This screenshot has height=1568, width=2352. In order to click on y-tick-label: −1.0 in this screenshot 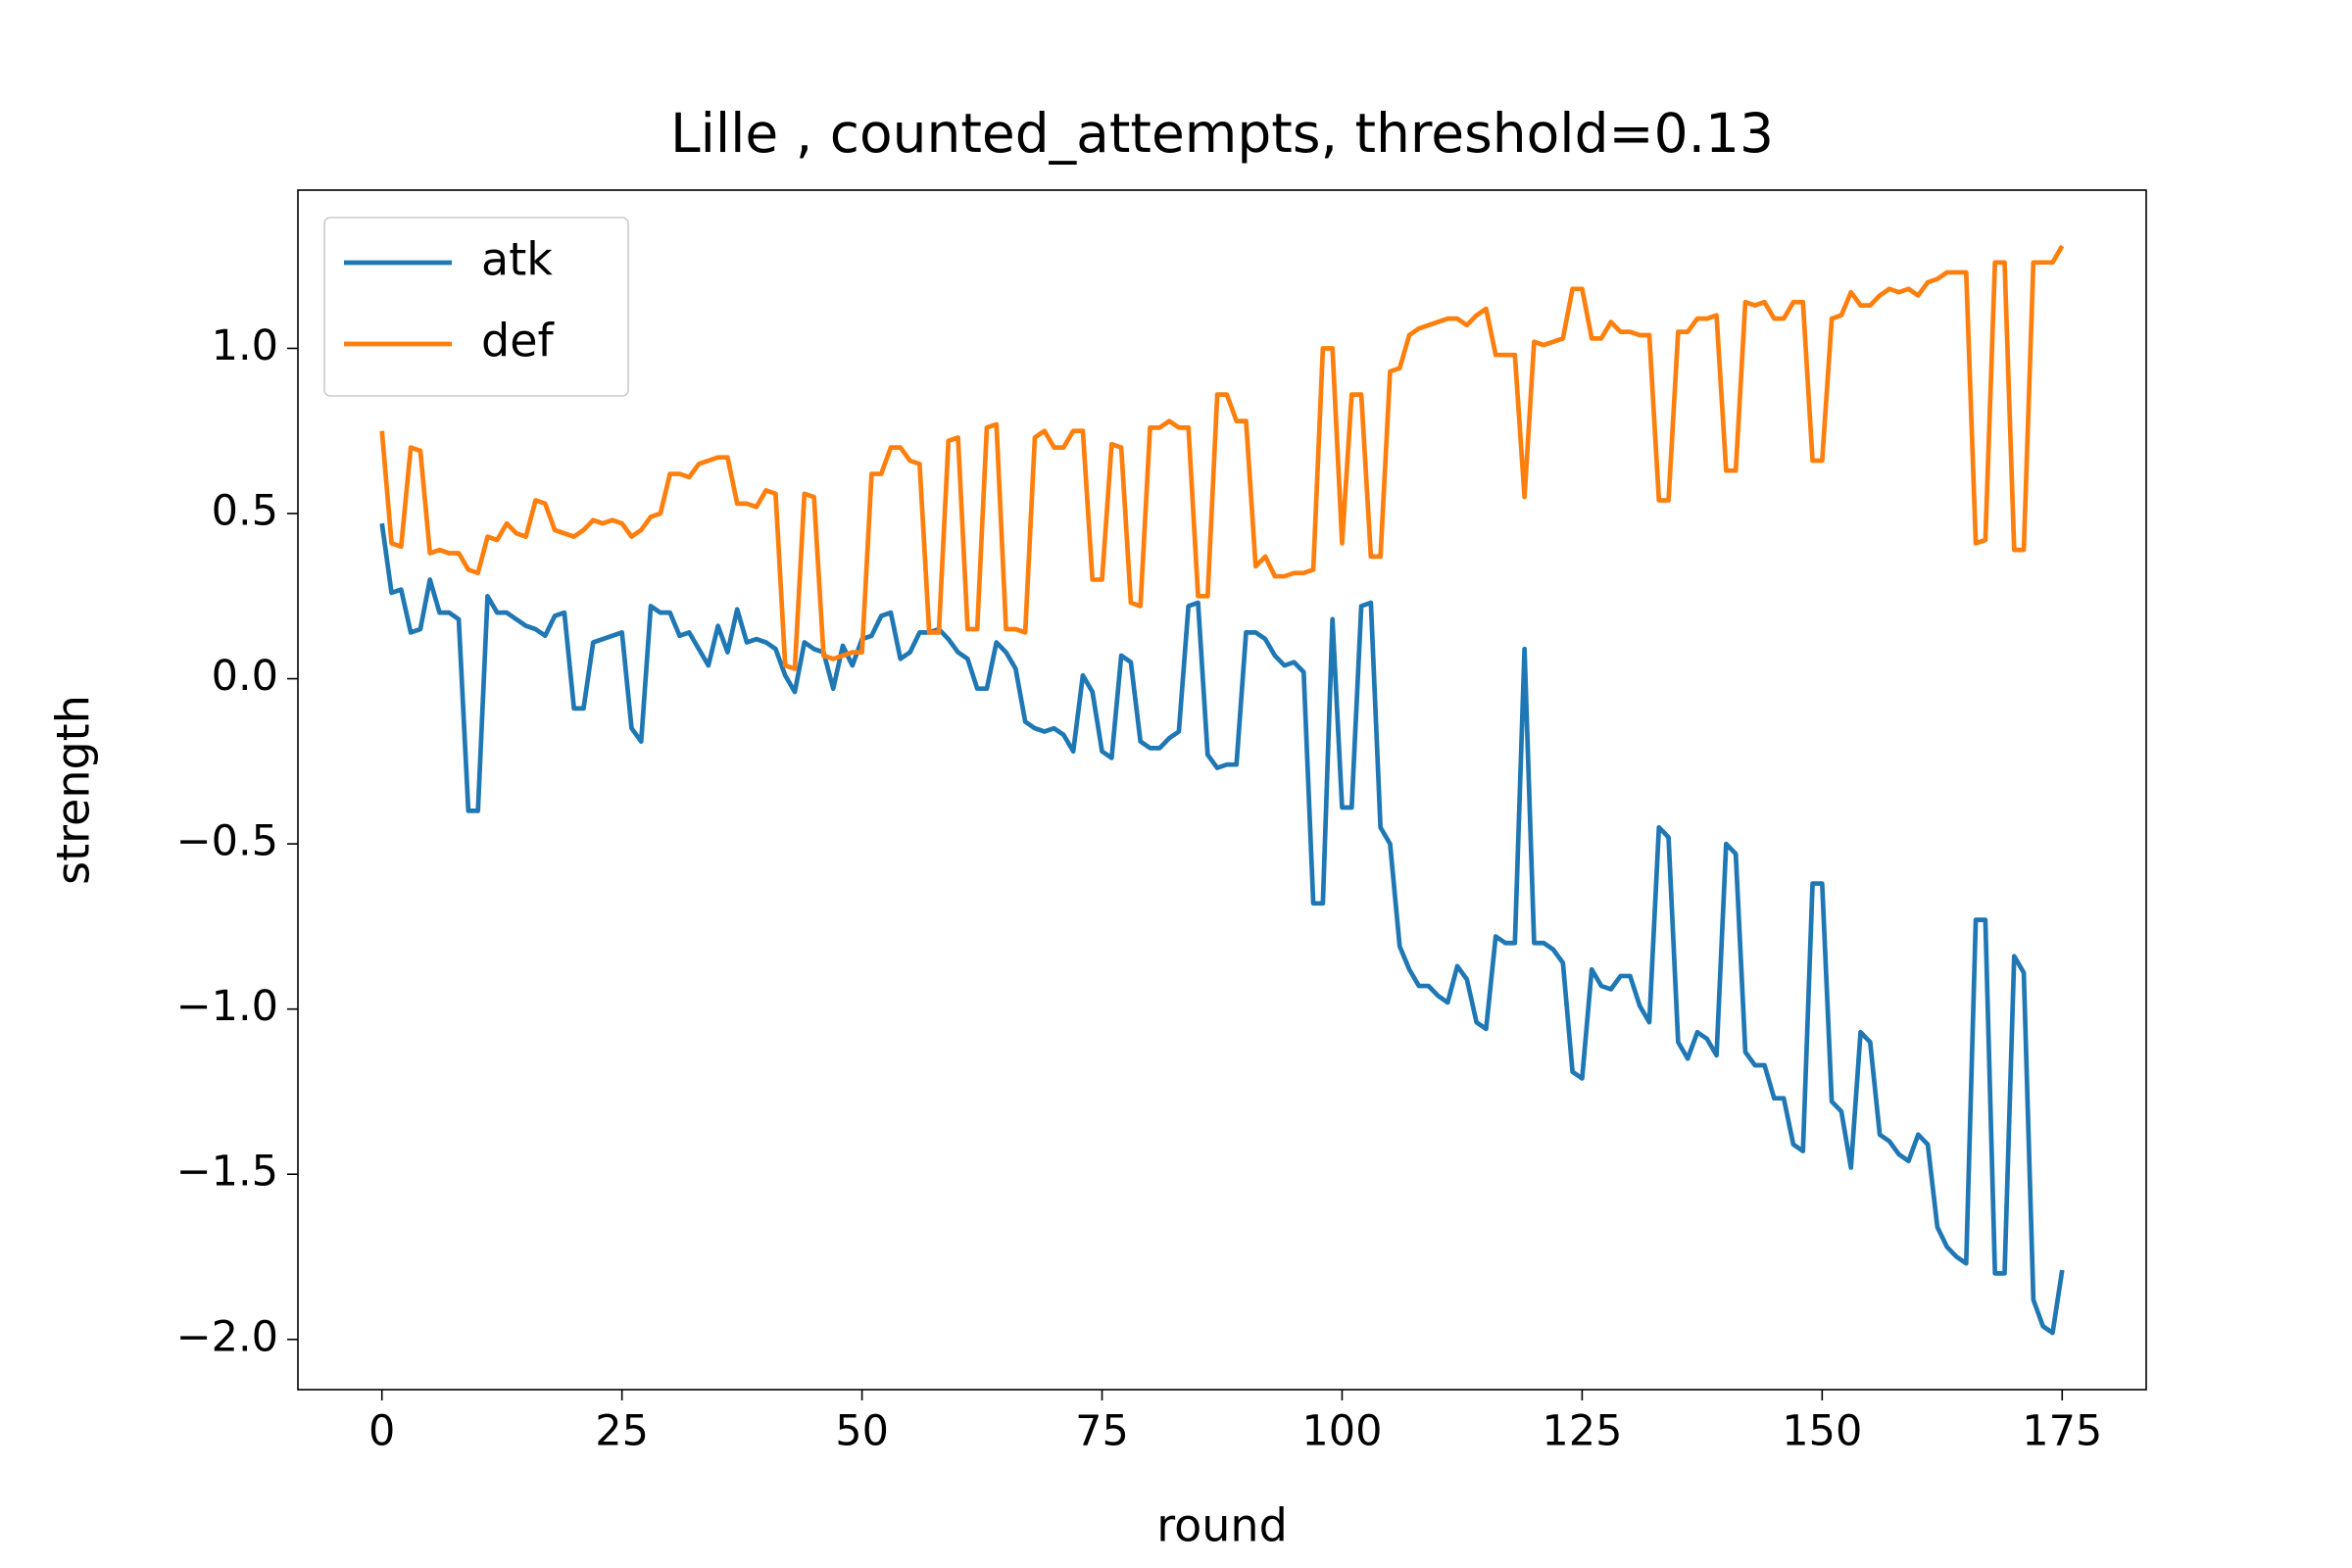, I will do `click(227, 1006)`.